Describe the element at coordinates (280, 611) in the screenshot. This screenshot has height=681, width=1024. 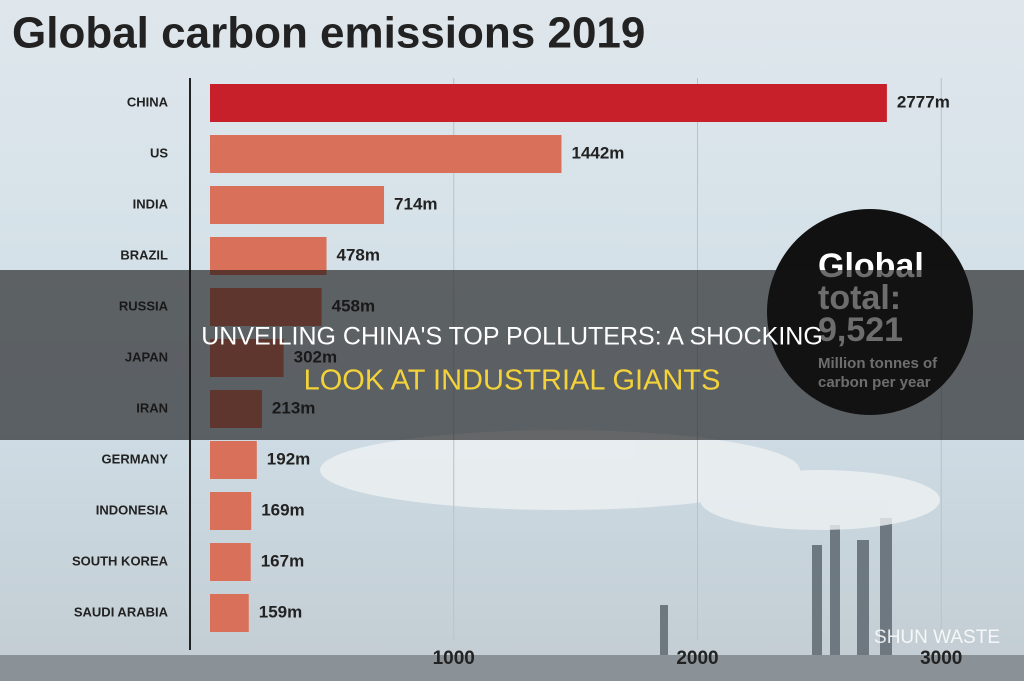
I see `data-label: 159m` at that location.